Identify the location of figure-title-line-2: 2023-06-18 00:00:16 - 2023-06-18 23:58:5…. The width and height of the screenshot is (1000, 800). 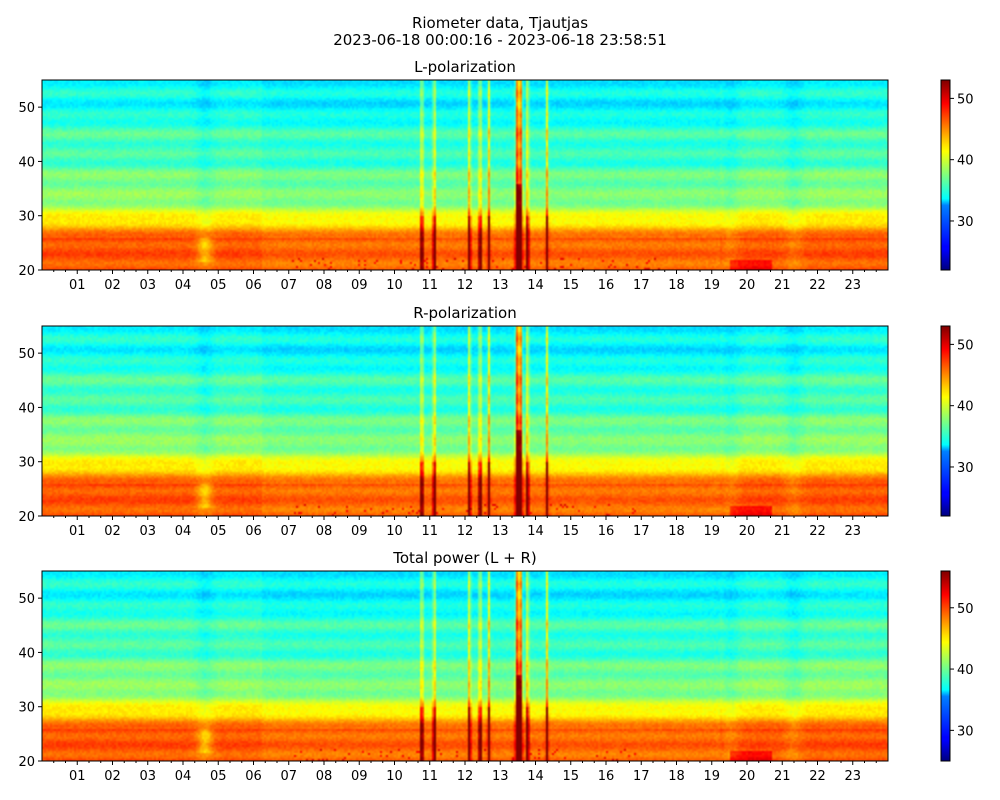
(500, 40).